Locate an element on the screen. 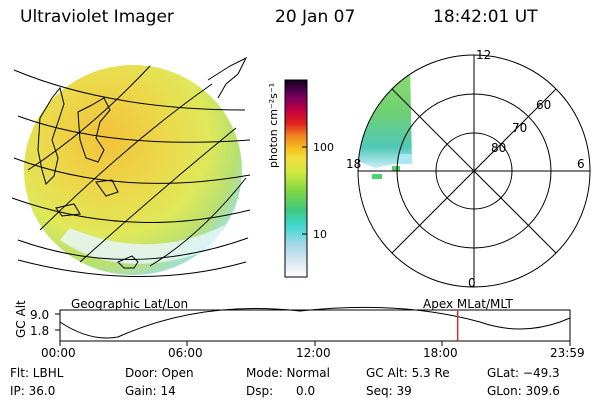 The image size is (600, 400). colorbar-unit-label: photon cm⁻²s⁻¹ is located at coordinates (273, 125).